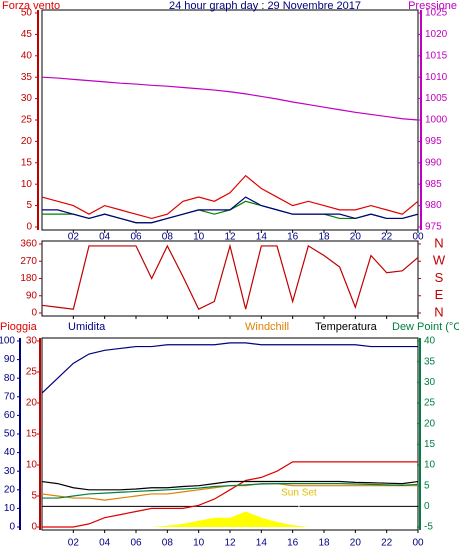  I want to click on legend-label: Dew Point (°C, so click(425, 327).